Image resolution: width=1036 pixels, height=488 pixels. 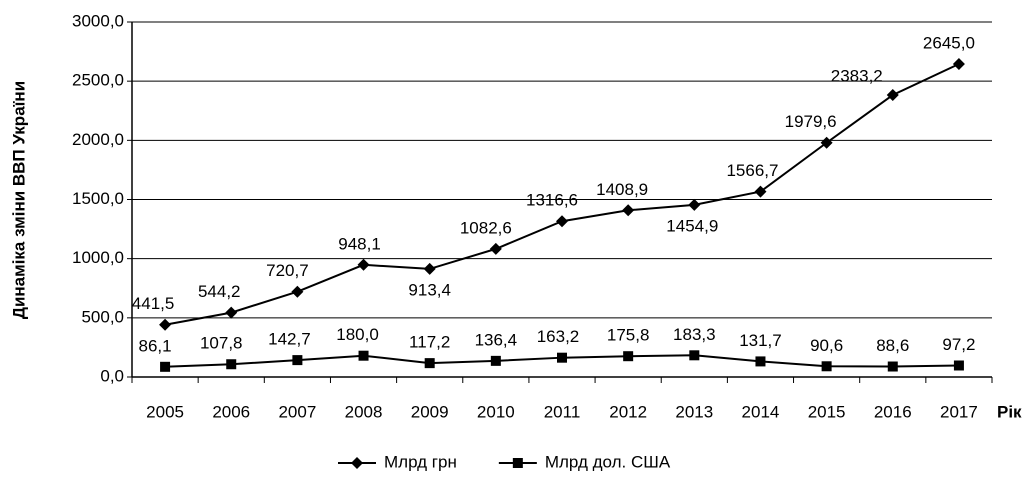 What do you see at coordinates (694, 411) in the screenshot?
I see `x-tick-label: 2013` at bounding box center [694, 411].